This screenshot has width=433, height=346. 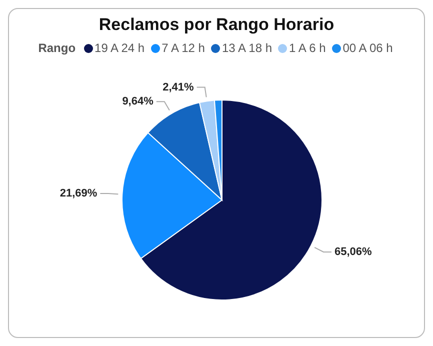 What do you see at coordinates (307, 48) in the screenshot?
I see `legend-label: 1 A 6 h` at bounding box center [307, 48].